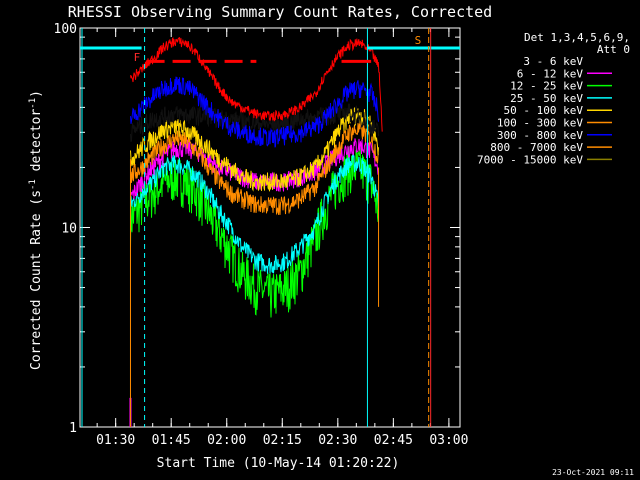 The width and height of the screenshot is (640, 480). What do you see at coordinates (448, 440) in the screenshot?
I see `x-tick-label-6: 03:00` at bounding box center [448, 440].